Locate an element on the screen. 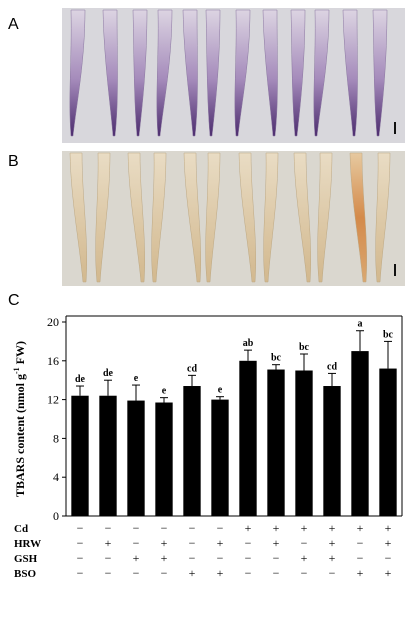 The height and width of the screenshot is (621, 417). treatment-label: BSO is located at coordinates (25, 574).